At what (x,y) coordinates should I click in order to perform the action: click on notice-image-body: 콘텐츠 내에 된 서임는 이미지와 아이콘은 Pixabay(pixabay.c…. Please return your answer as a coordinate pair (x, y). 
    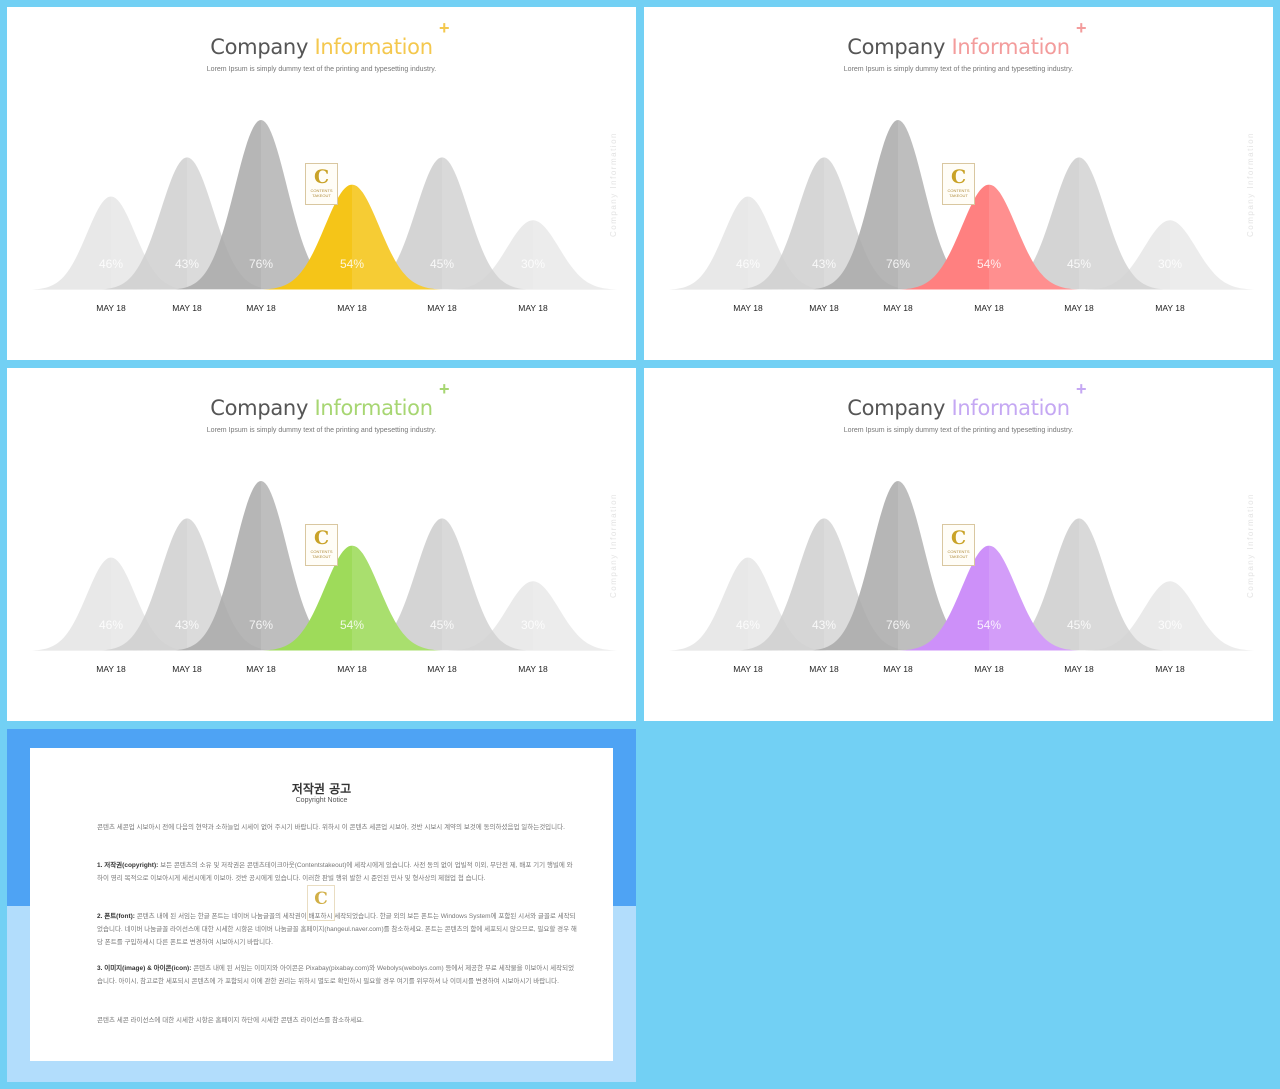
    Looking at the image, I should click on (336, 975).